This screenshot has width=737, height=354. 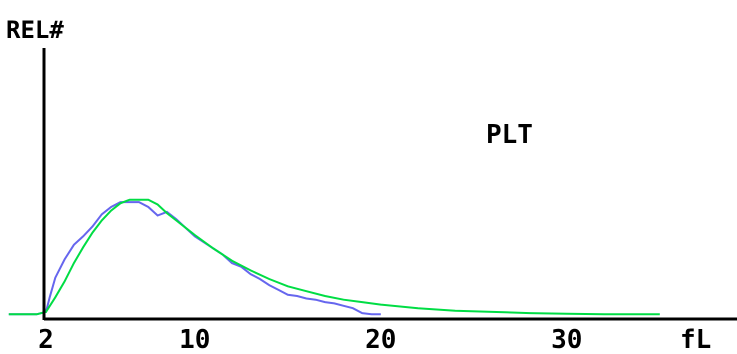 I want to click on x-ticks: 2 10 20 30, so click(x=310, y=339).